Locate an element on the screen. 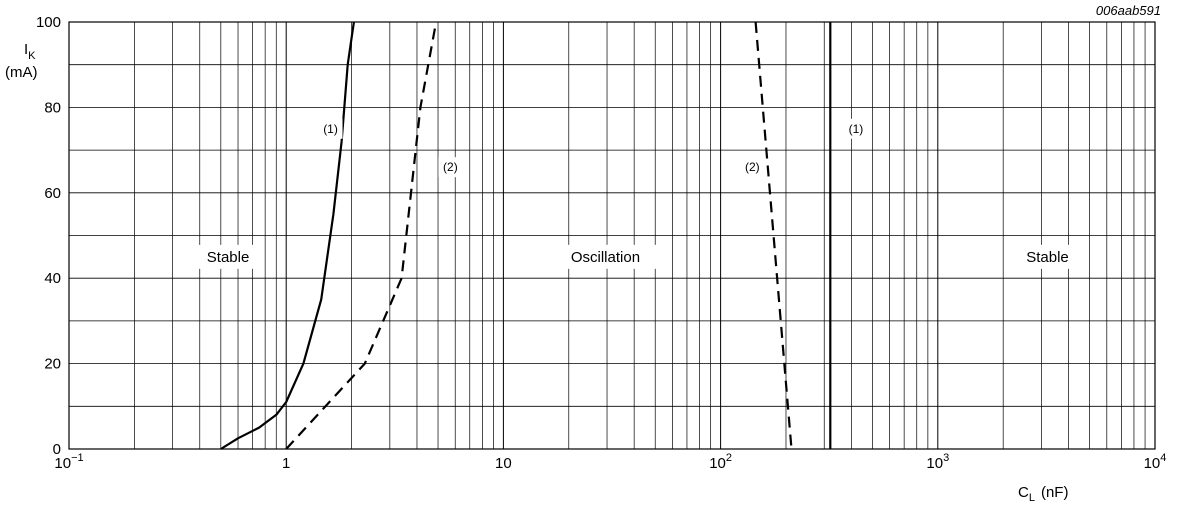 This screenshot has height=505, width=1182. x-axis-label-sub: L is located at coordinates (1032, 498).